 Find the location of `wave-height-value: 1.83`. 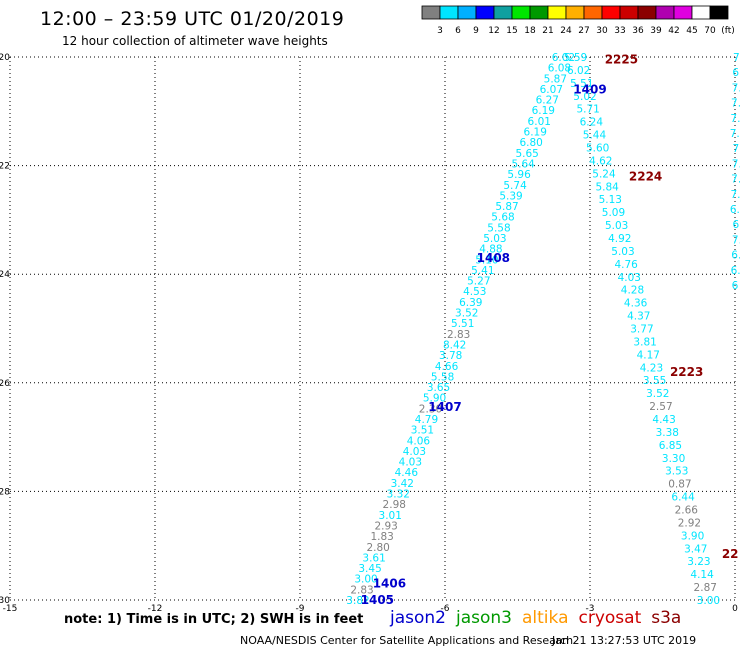

wave-height-value: 1.83 is located at coordinates (381, 537).